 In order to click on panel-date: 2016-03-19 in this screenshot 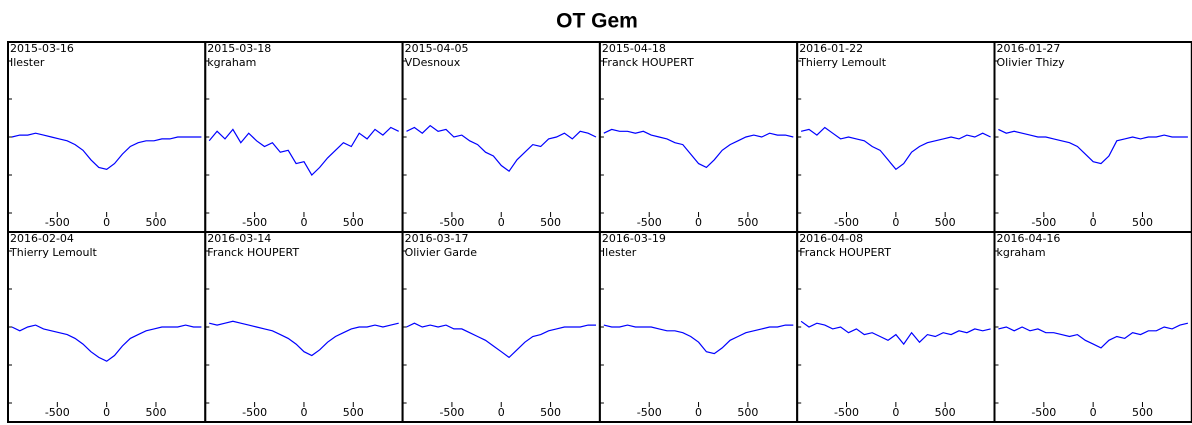, I will do `click(634, 238)`.